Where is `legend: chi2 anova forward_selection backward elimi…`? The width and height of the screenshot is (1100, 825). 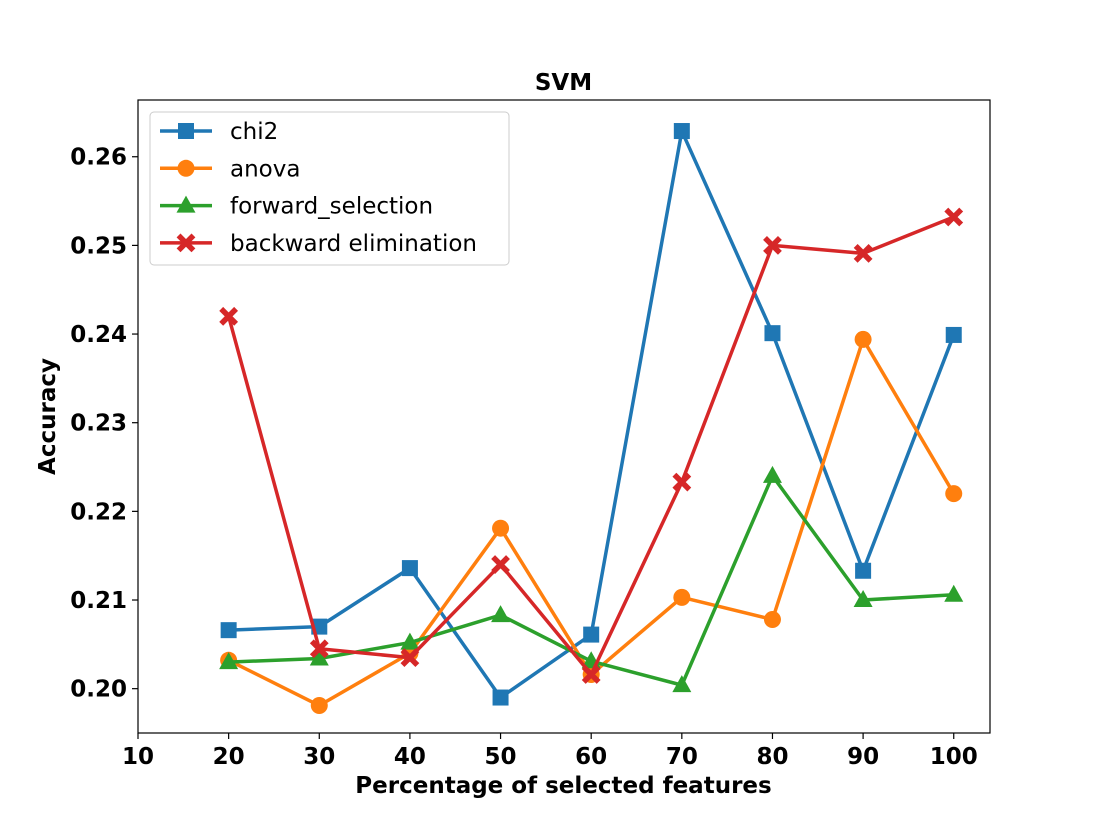
legend: chi2 anova forward_selection backward elimi… is located at coordinates (329, 188).